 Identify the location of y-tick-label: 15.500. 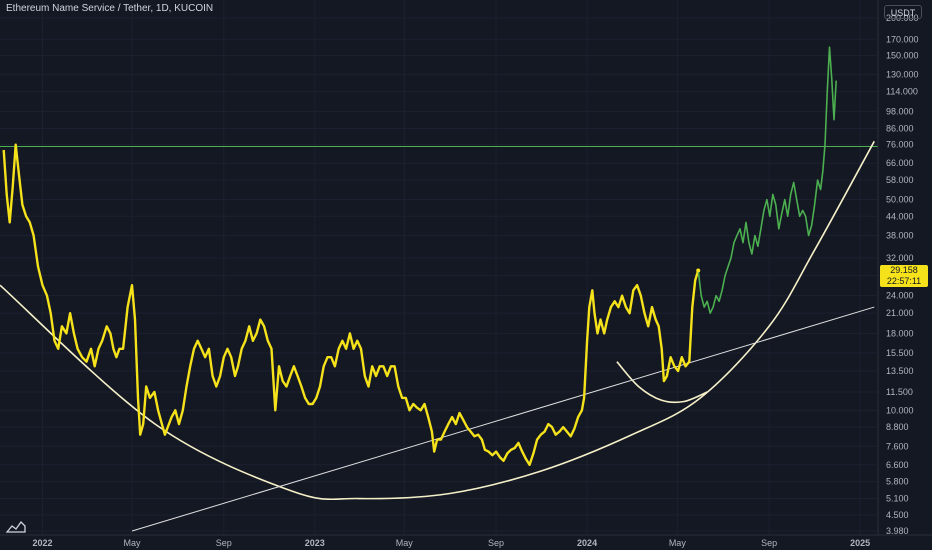
(900, 353).